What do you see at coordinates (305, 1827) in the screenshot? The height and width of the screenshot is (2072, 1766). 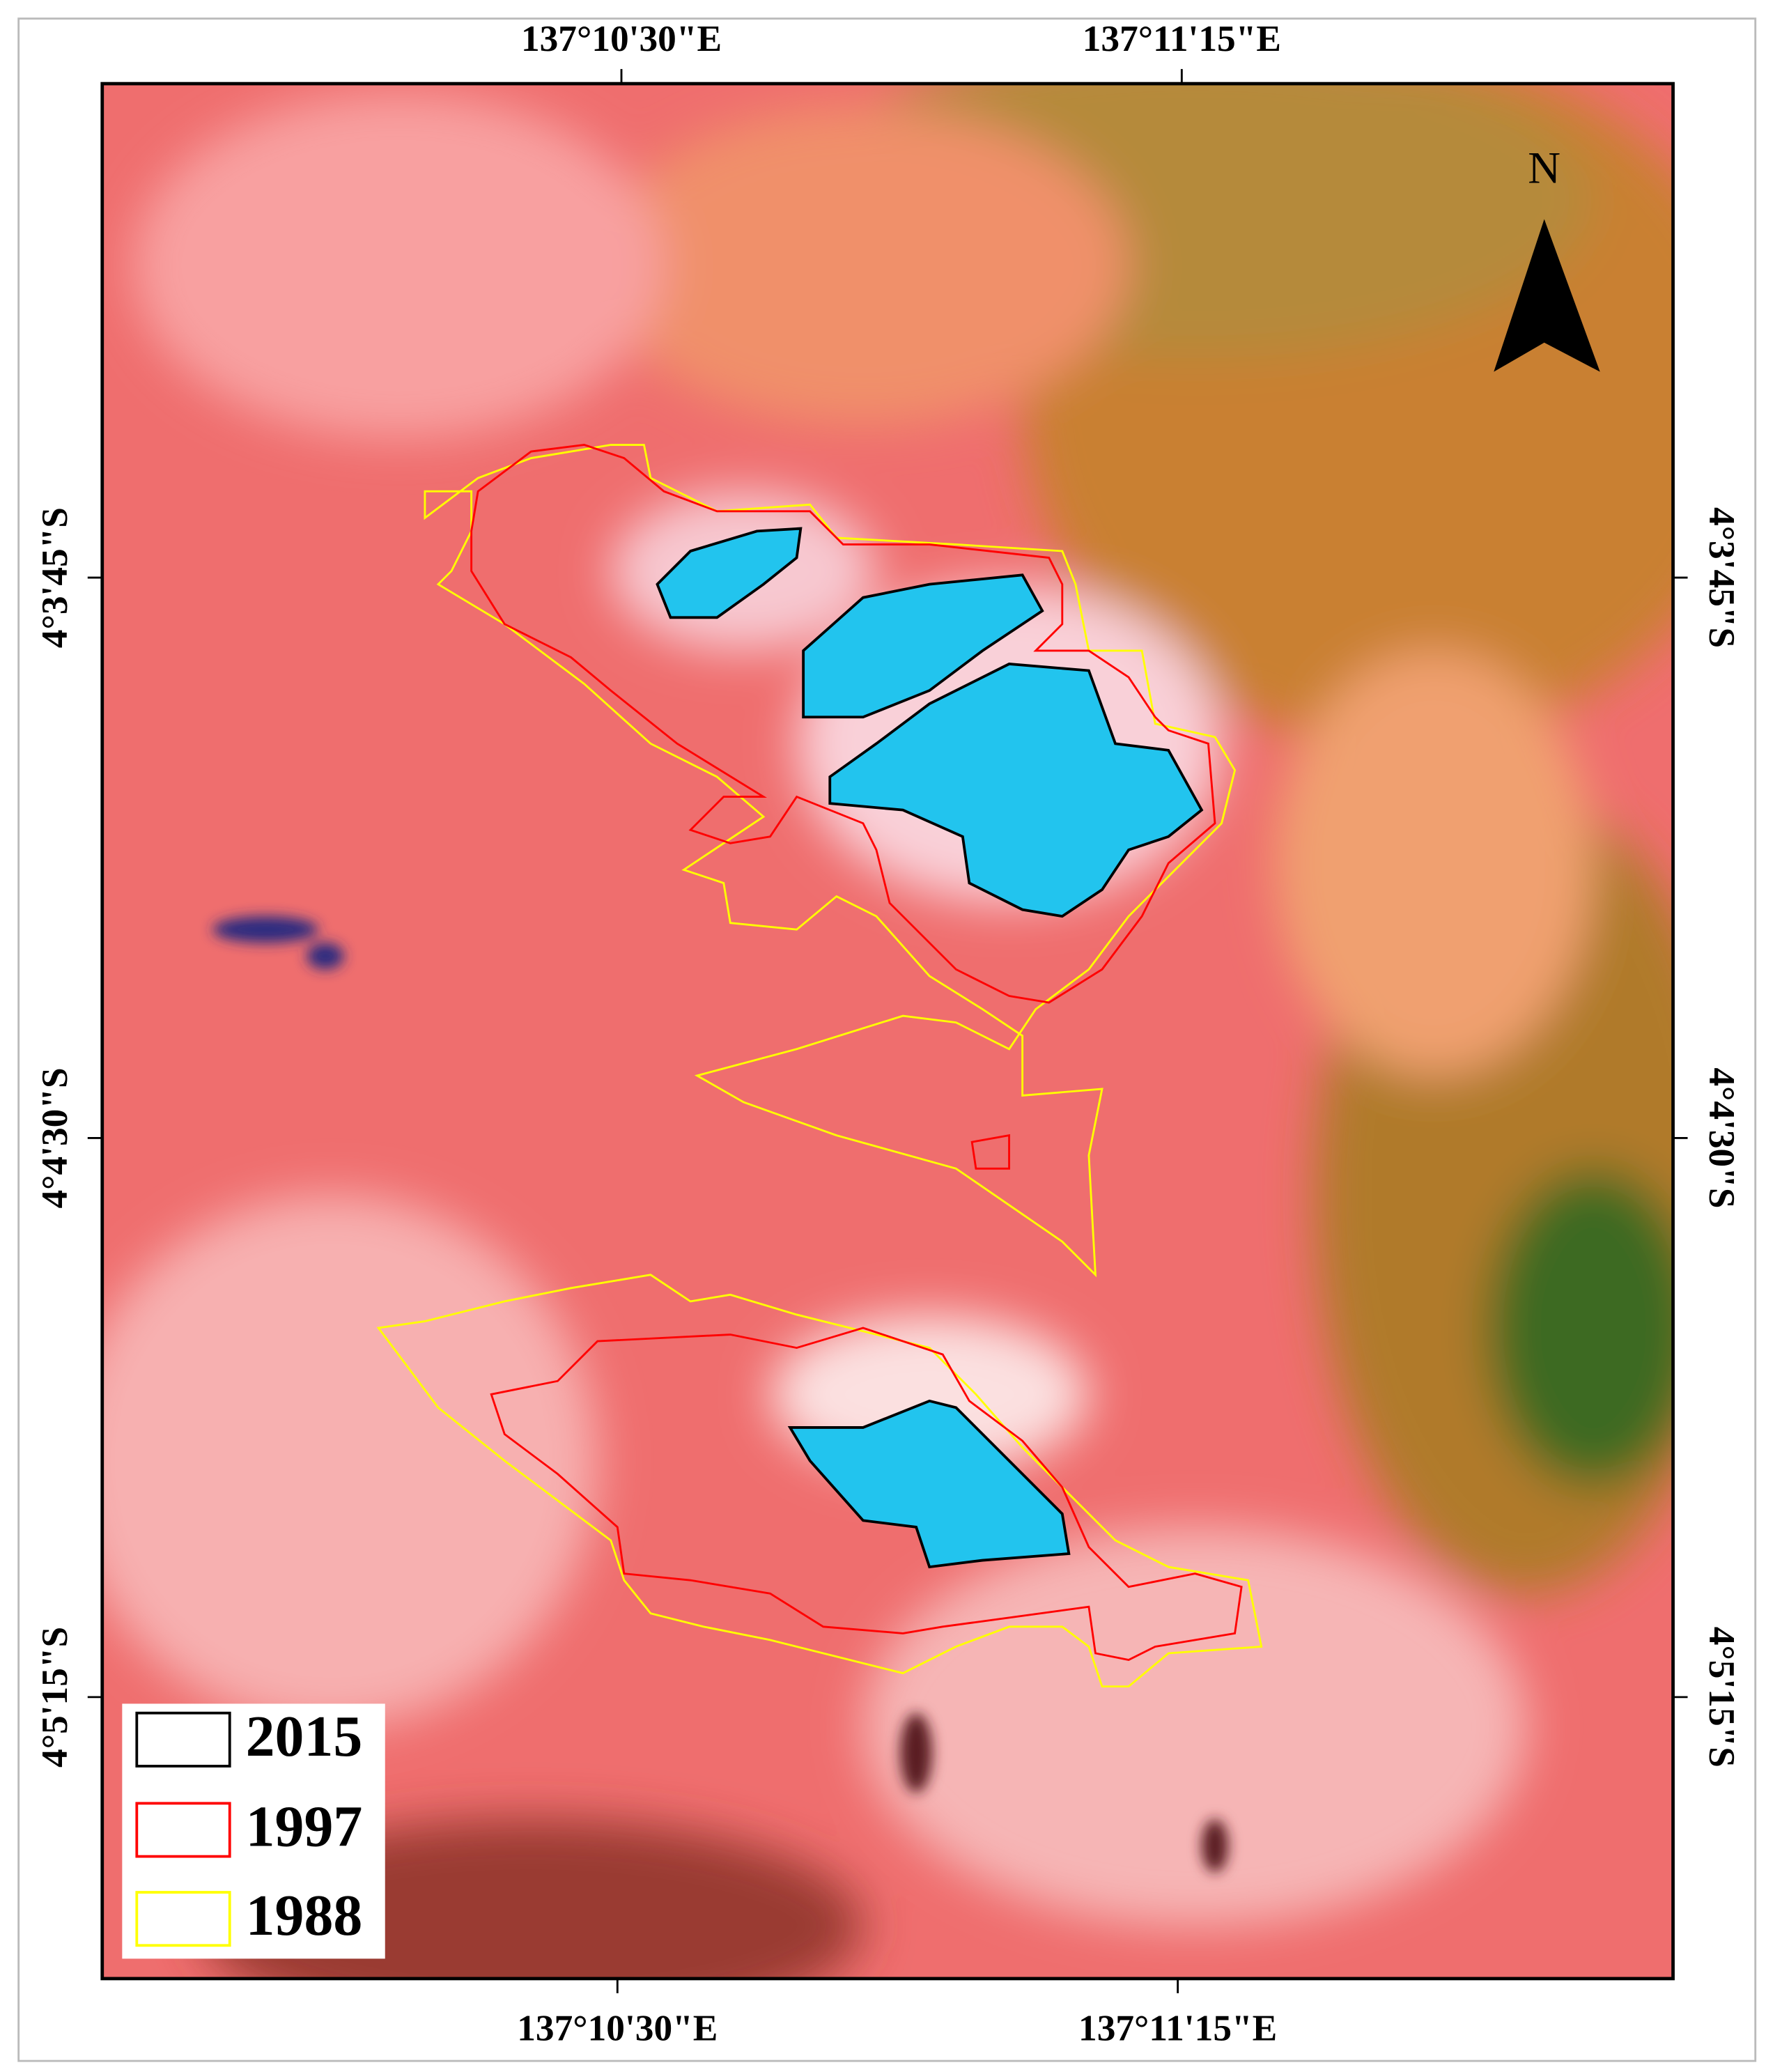 I see `legend-label: 1997` at bounding box center [305, 1827].